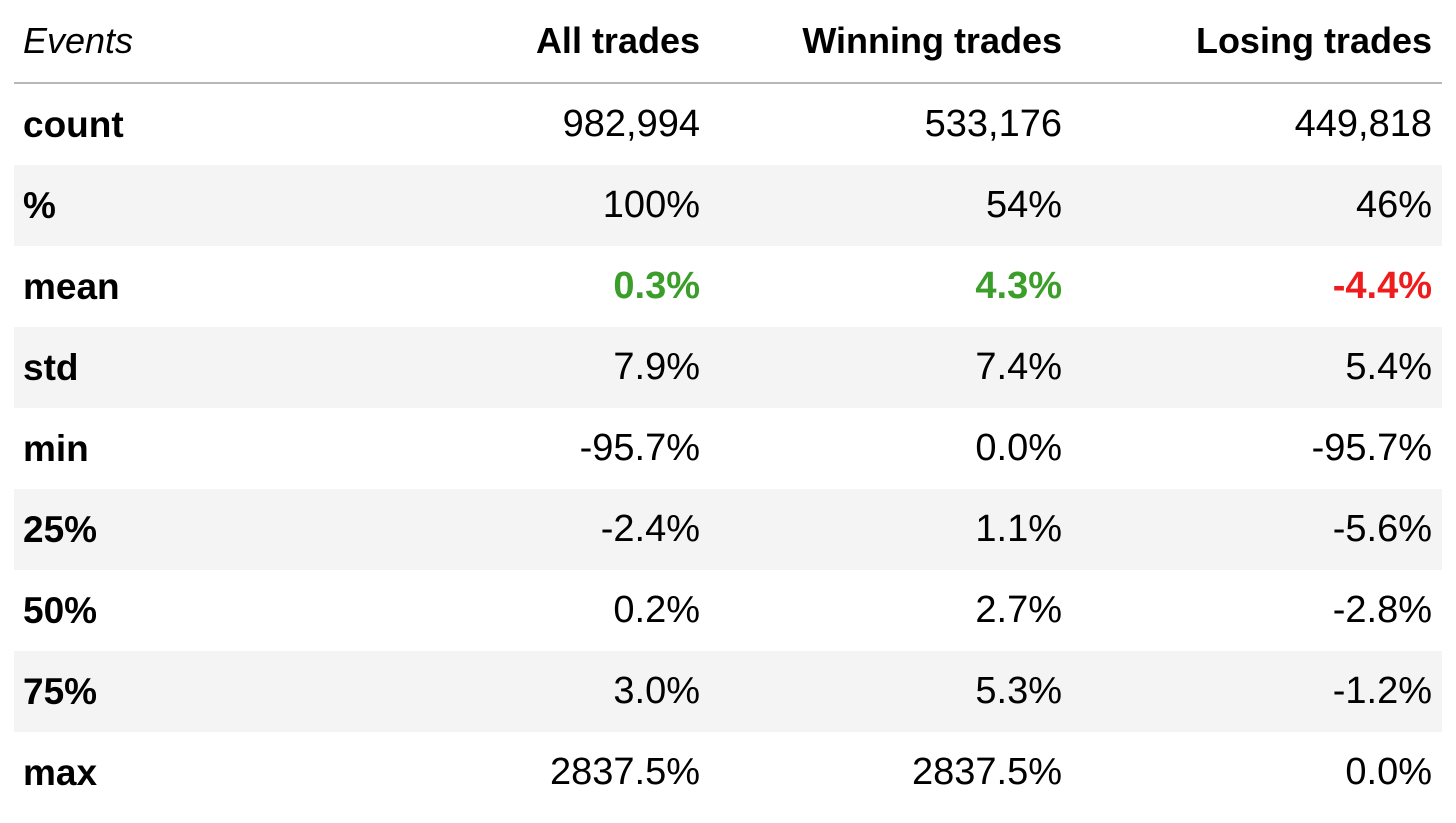  I want to click on table-row-mean: mean 0.3% 4.3% -4.4%, so click(728, 286).